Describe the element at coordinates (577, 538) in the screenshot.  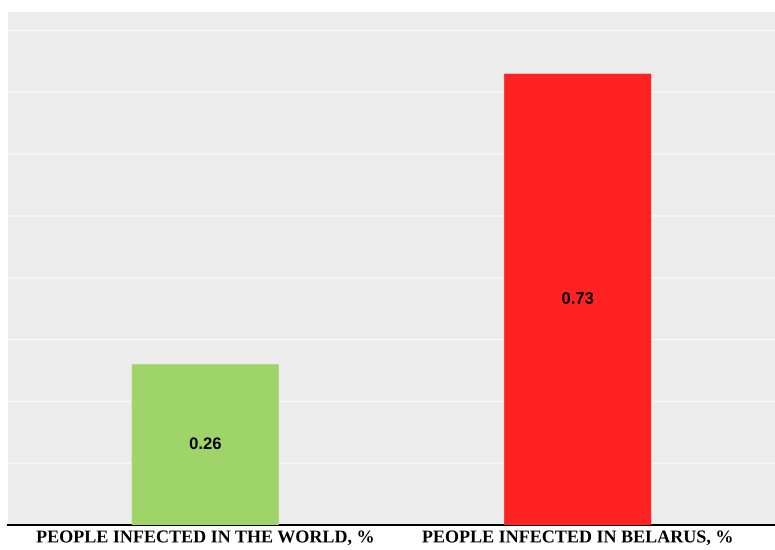
I see `x-tick-label: PEOPLE INFECTED IN BELARUS, %` at that location.